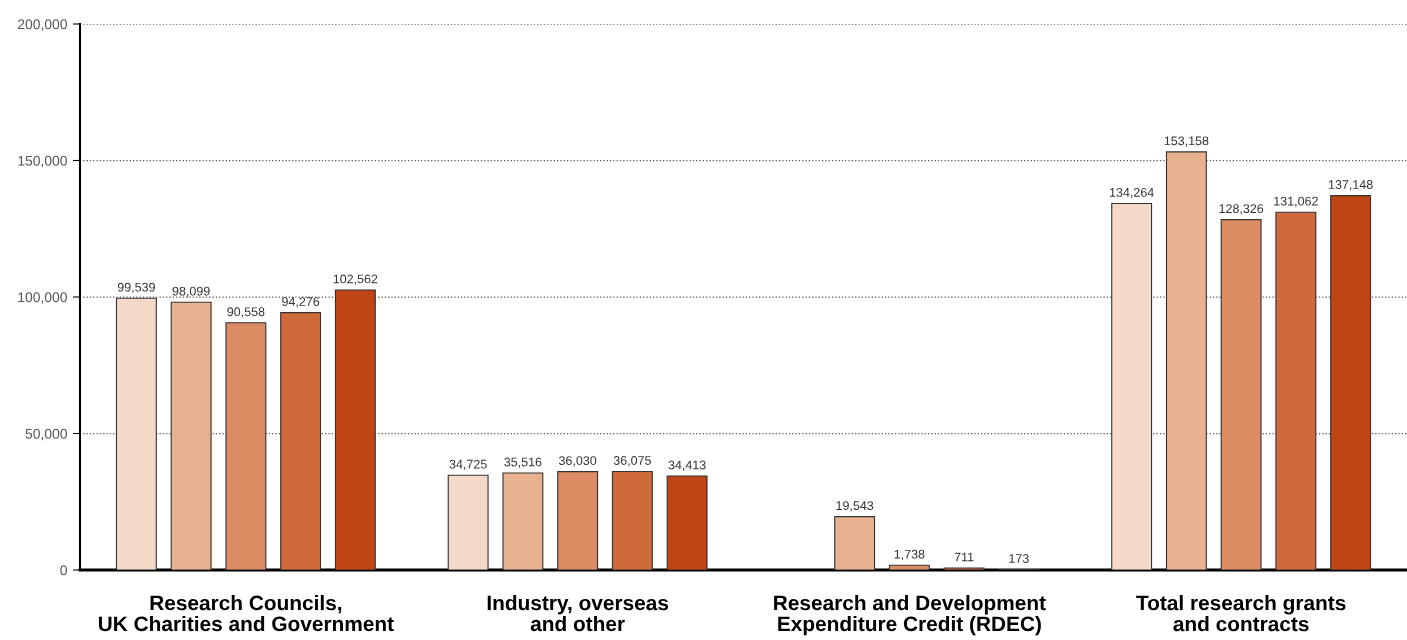 This screenshot has height=640, width=1407. Describe the element at coordinates (523, 462) in the screenshot. I see `data-label: 35,516` at that location.